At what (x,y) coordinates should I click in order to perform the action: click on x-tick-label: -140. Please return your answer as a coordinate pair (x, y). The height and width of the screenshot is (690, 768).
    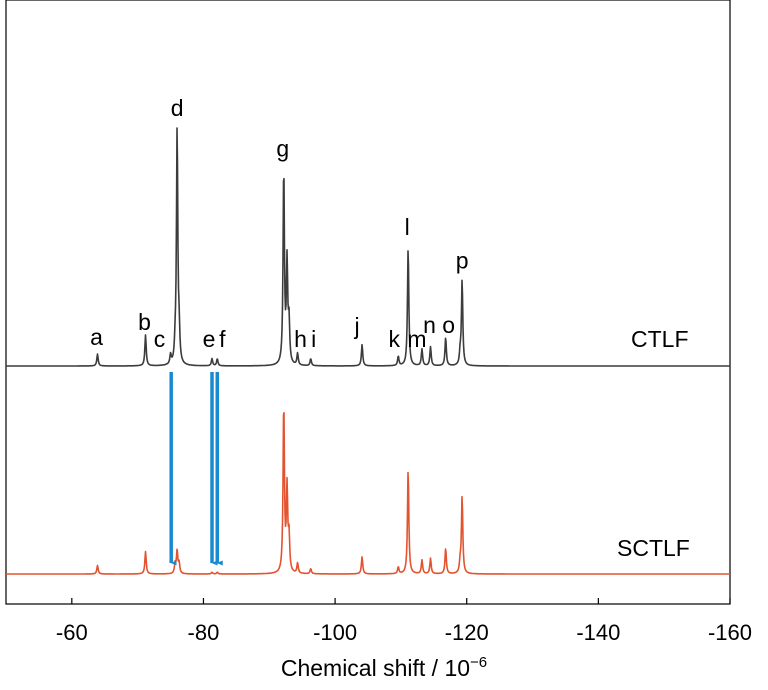
    Looking at the image, I should click on (598, 632).